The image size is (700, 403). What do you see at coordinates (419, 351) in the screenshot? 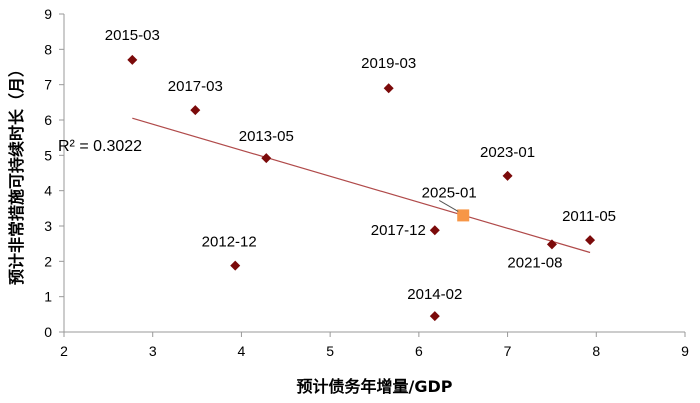
I see `x-tick-label: 6` at bounding box center [419, 351].